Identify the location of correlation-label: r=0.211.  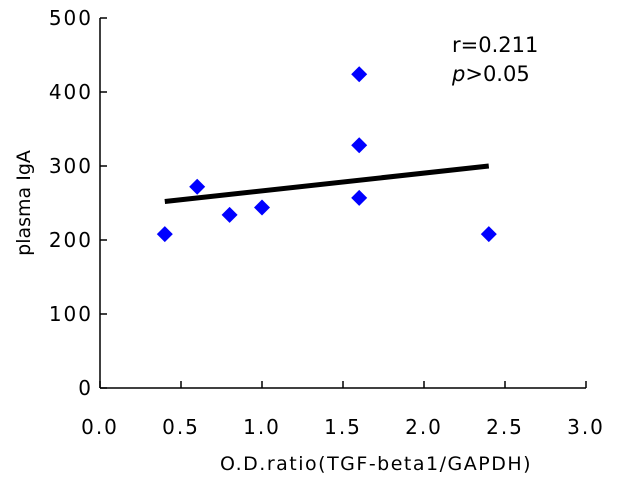
(495, 45).